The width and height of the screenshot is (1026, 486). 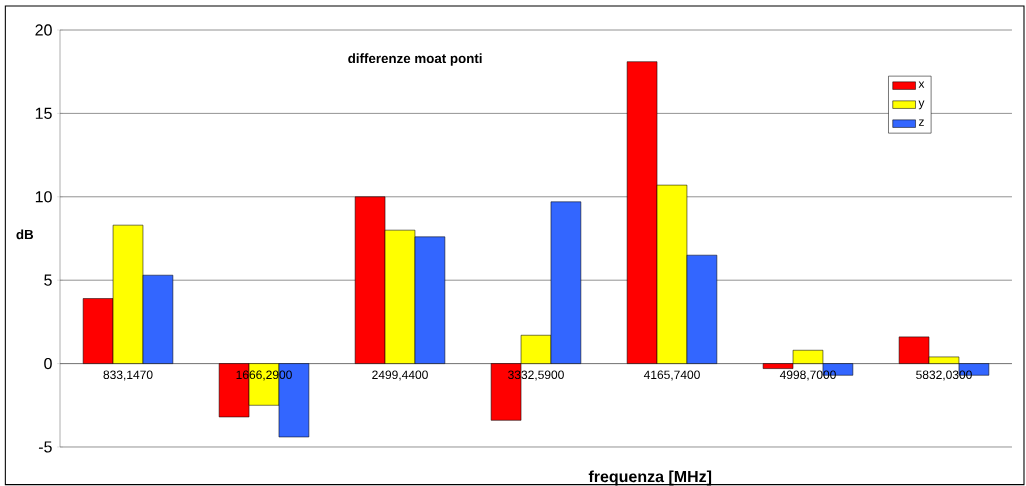 What do you see at coordinates (43, 197) in the screenshot?
I see `y-tick-label: 10` at bounding box center [43, 197].